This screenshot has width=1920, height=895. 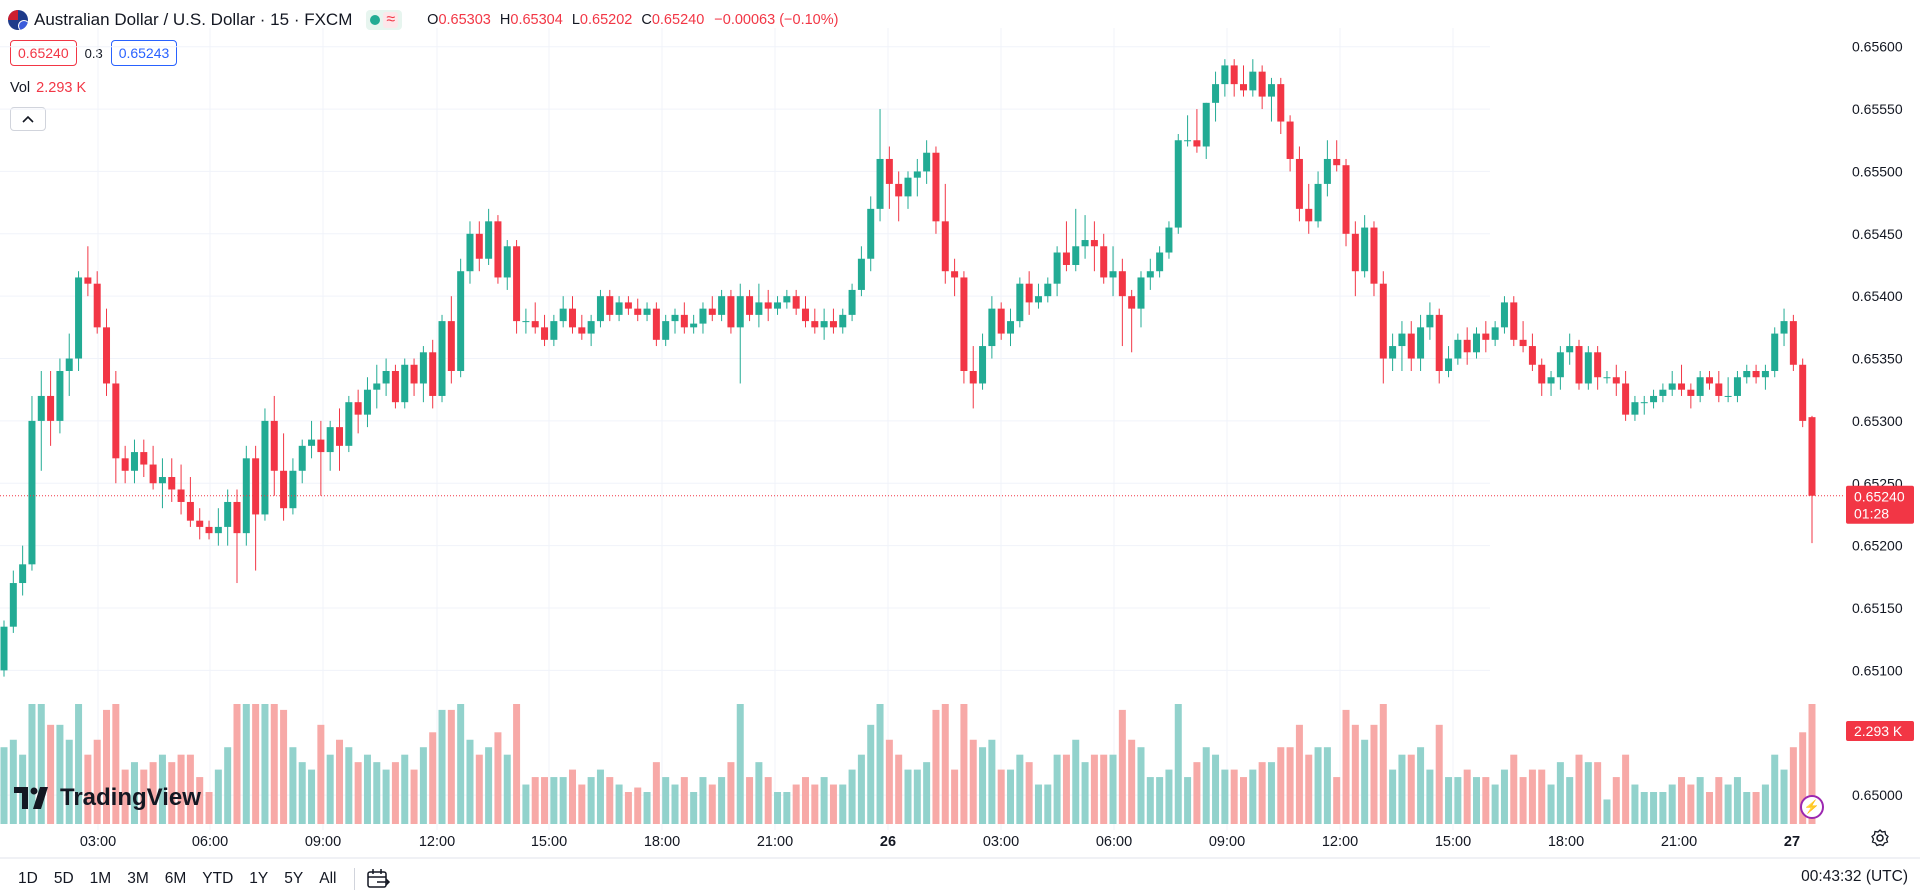 What do you see at coordinates (43, 53) in the screenshot?
I see `sell-button: 0.65240` at bounding box center [43, 53].